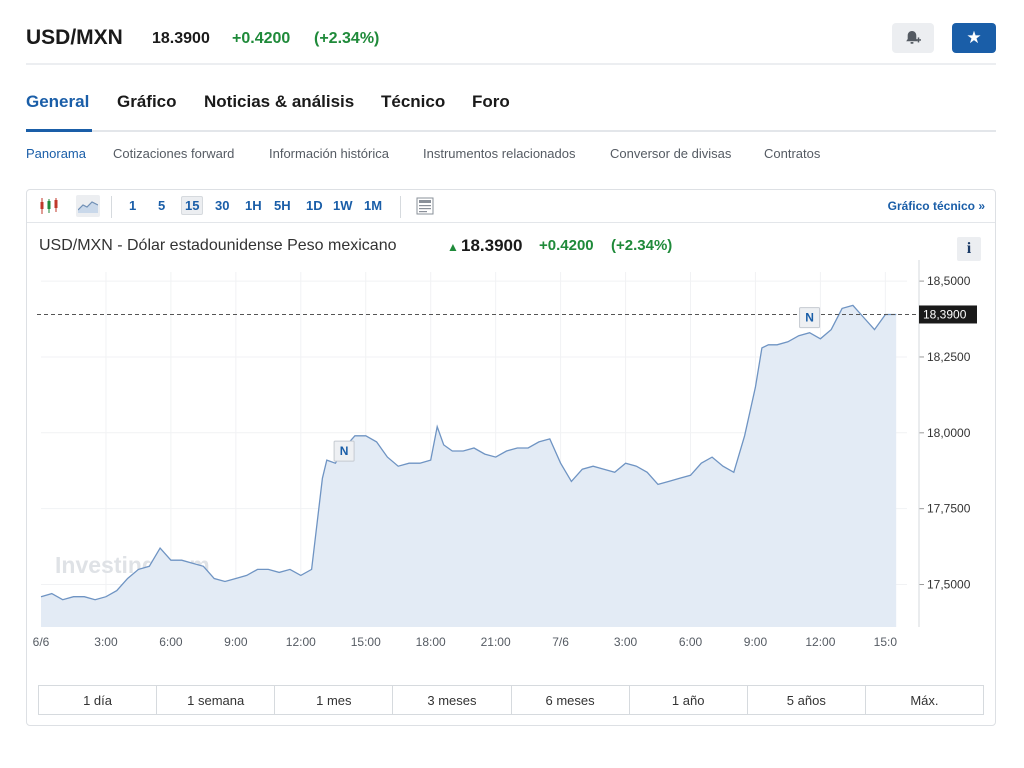 The image size is (1024, 768). I want to click on current-price-tag, so click(948, 314).